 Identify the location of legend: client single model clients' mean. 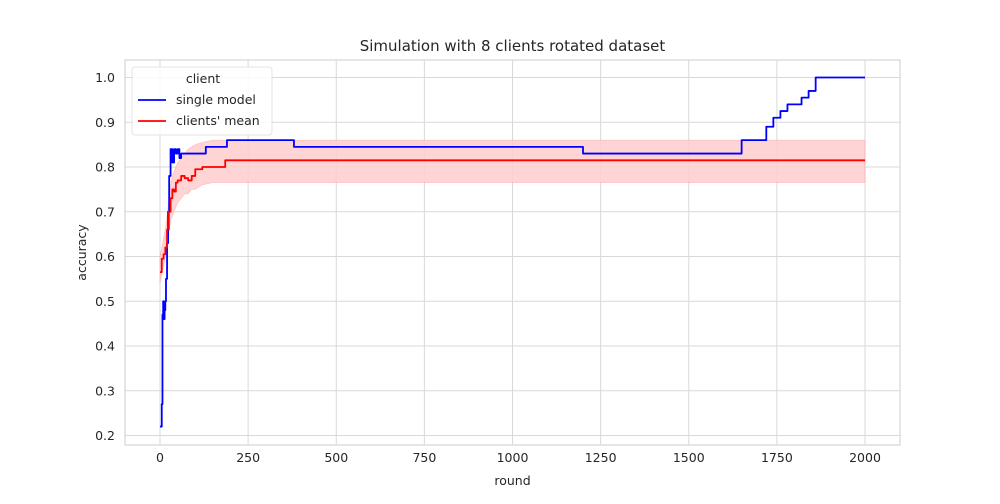
(202, 101).